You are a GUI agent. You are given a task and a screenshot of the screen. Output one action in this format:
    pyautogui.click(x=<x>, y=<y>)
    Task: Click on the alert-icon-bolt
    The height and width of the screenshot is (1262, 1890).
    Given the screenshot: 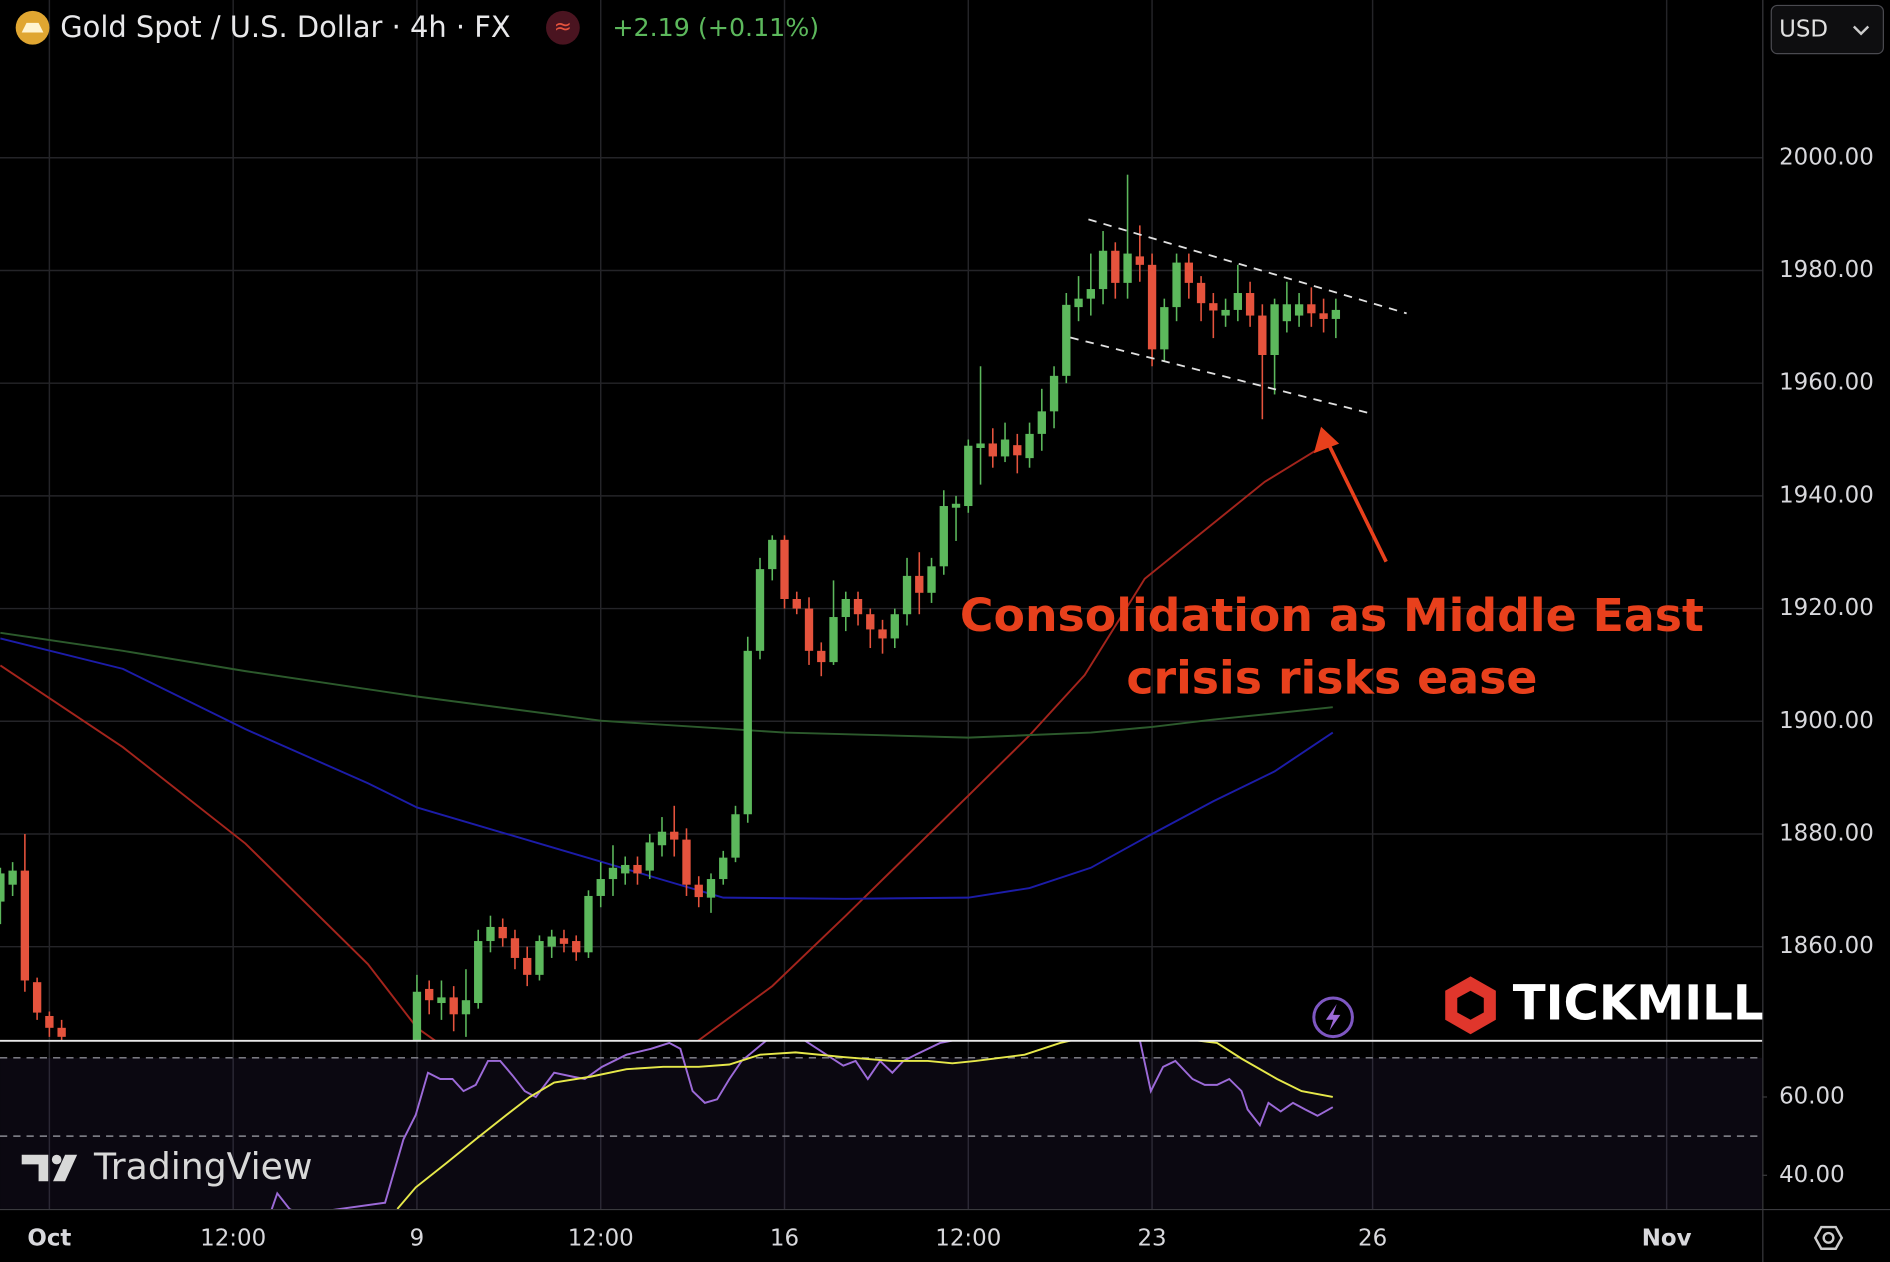 What is the action you would take?
    pyautogui.click(x=1333, y=1017)
    